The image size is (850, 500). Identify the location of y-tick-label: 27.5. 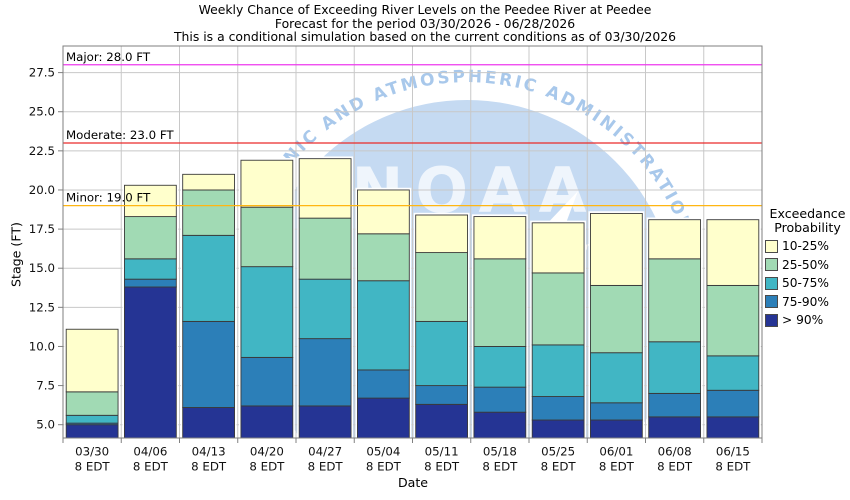
(42, 73).